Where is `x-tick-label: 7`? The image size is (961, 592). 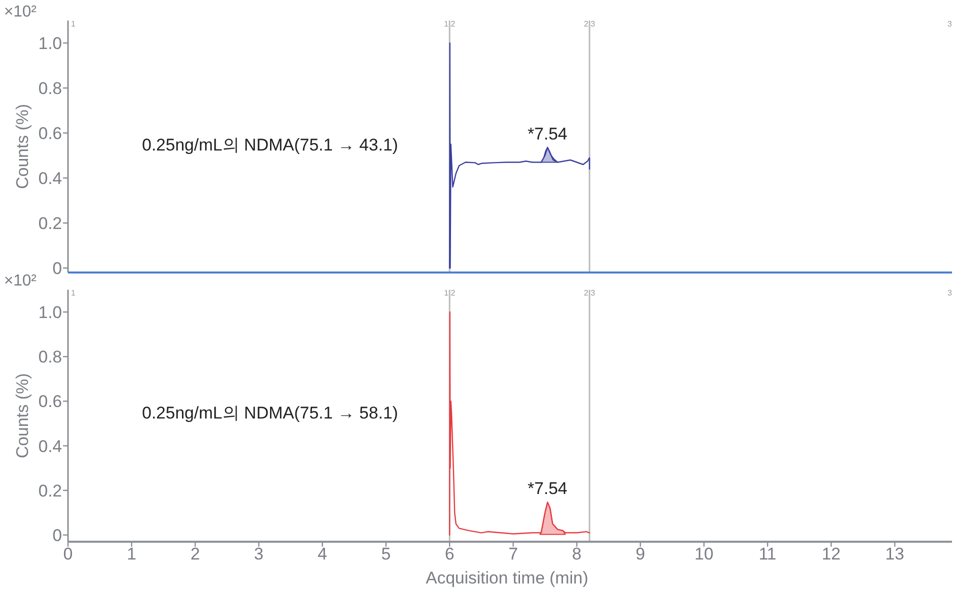 x-tick-label: 7 is located at coordinates (513, 554).